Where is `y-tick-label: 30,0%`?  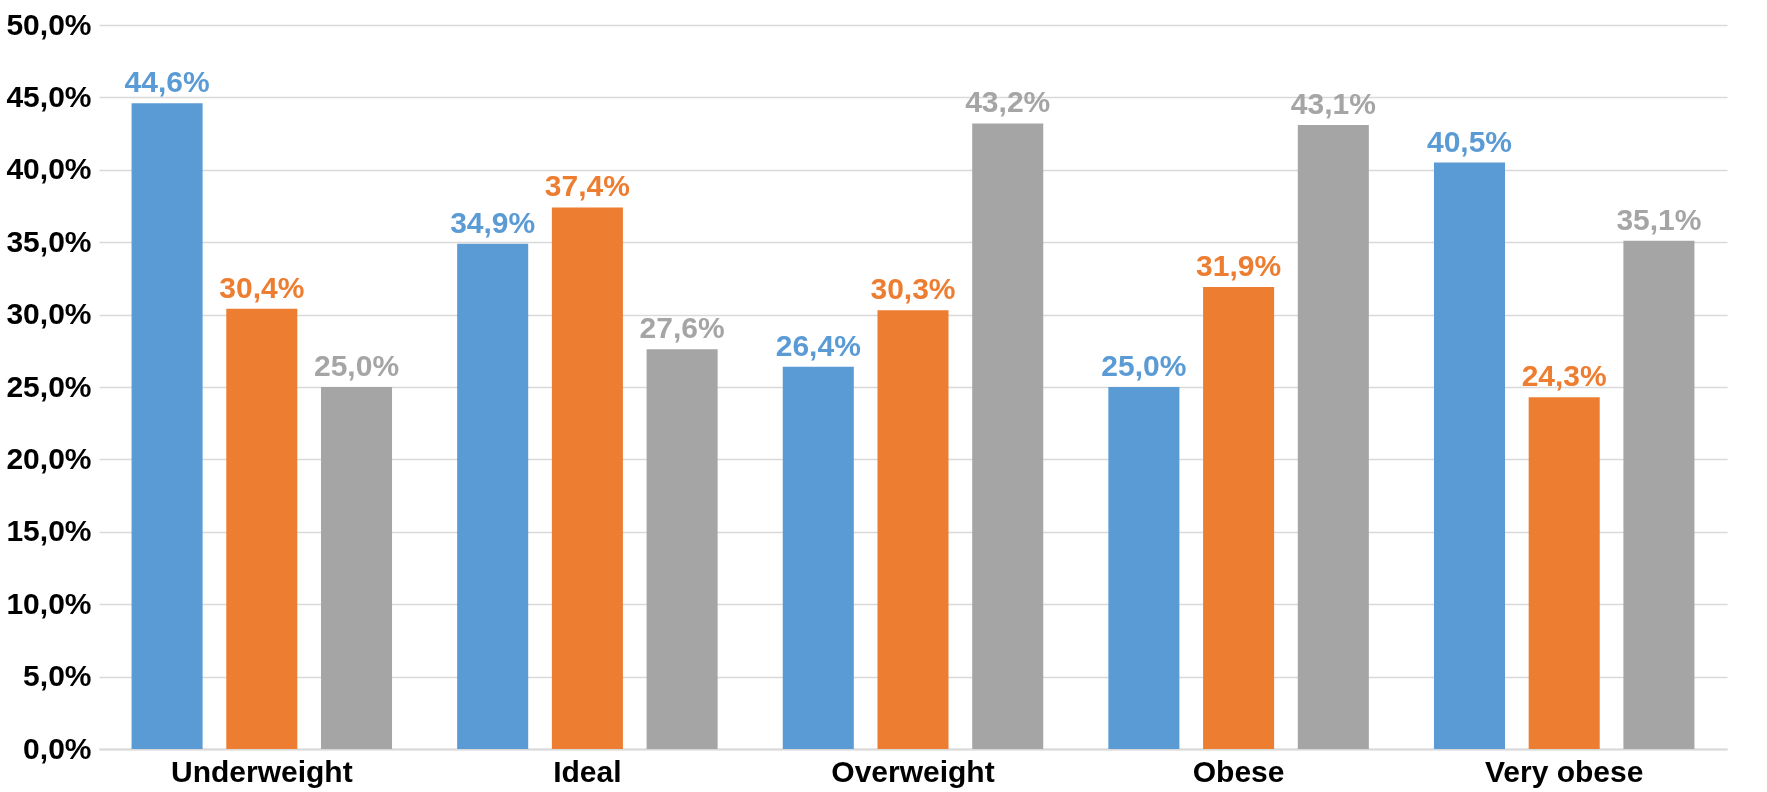 y-tick-label: 30,0% is located at coordinates (49, 314).